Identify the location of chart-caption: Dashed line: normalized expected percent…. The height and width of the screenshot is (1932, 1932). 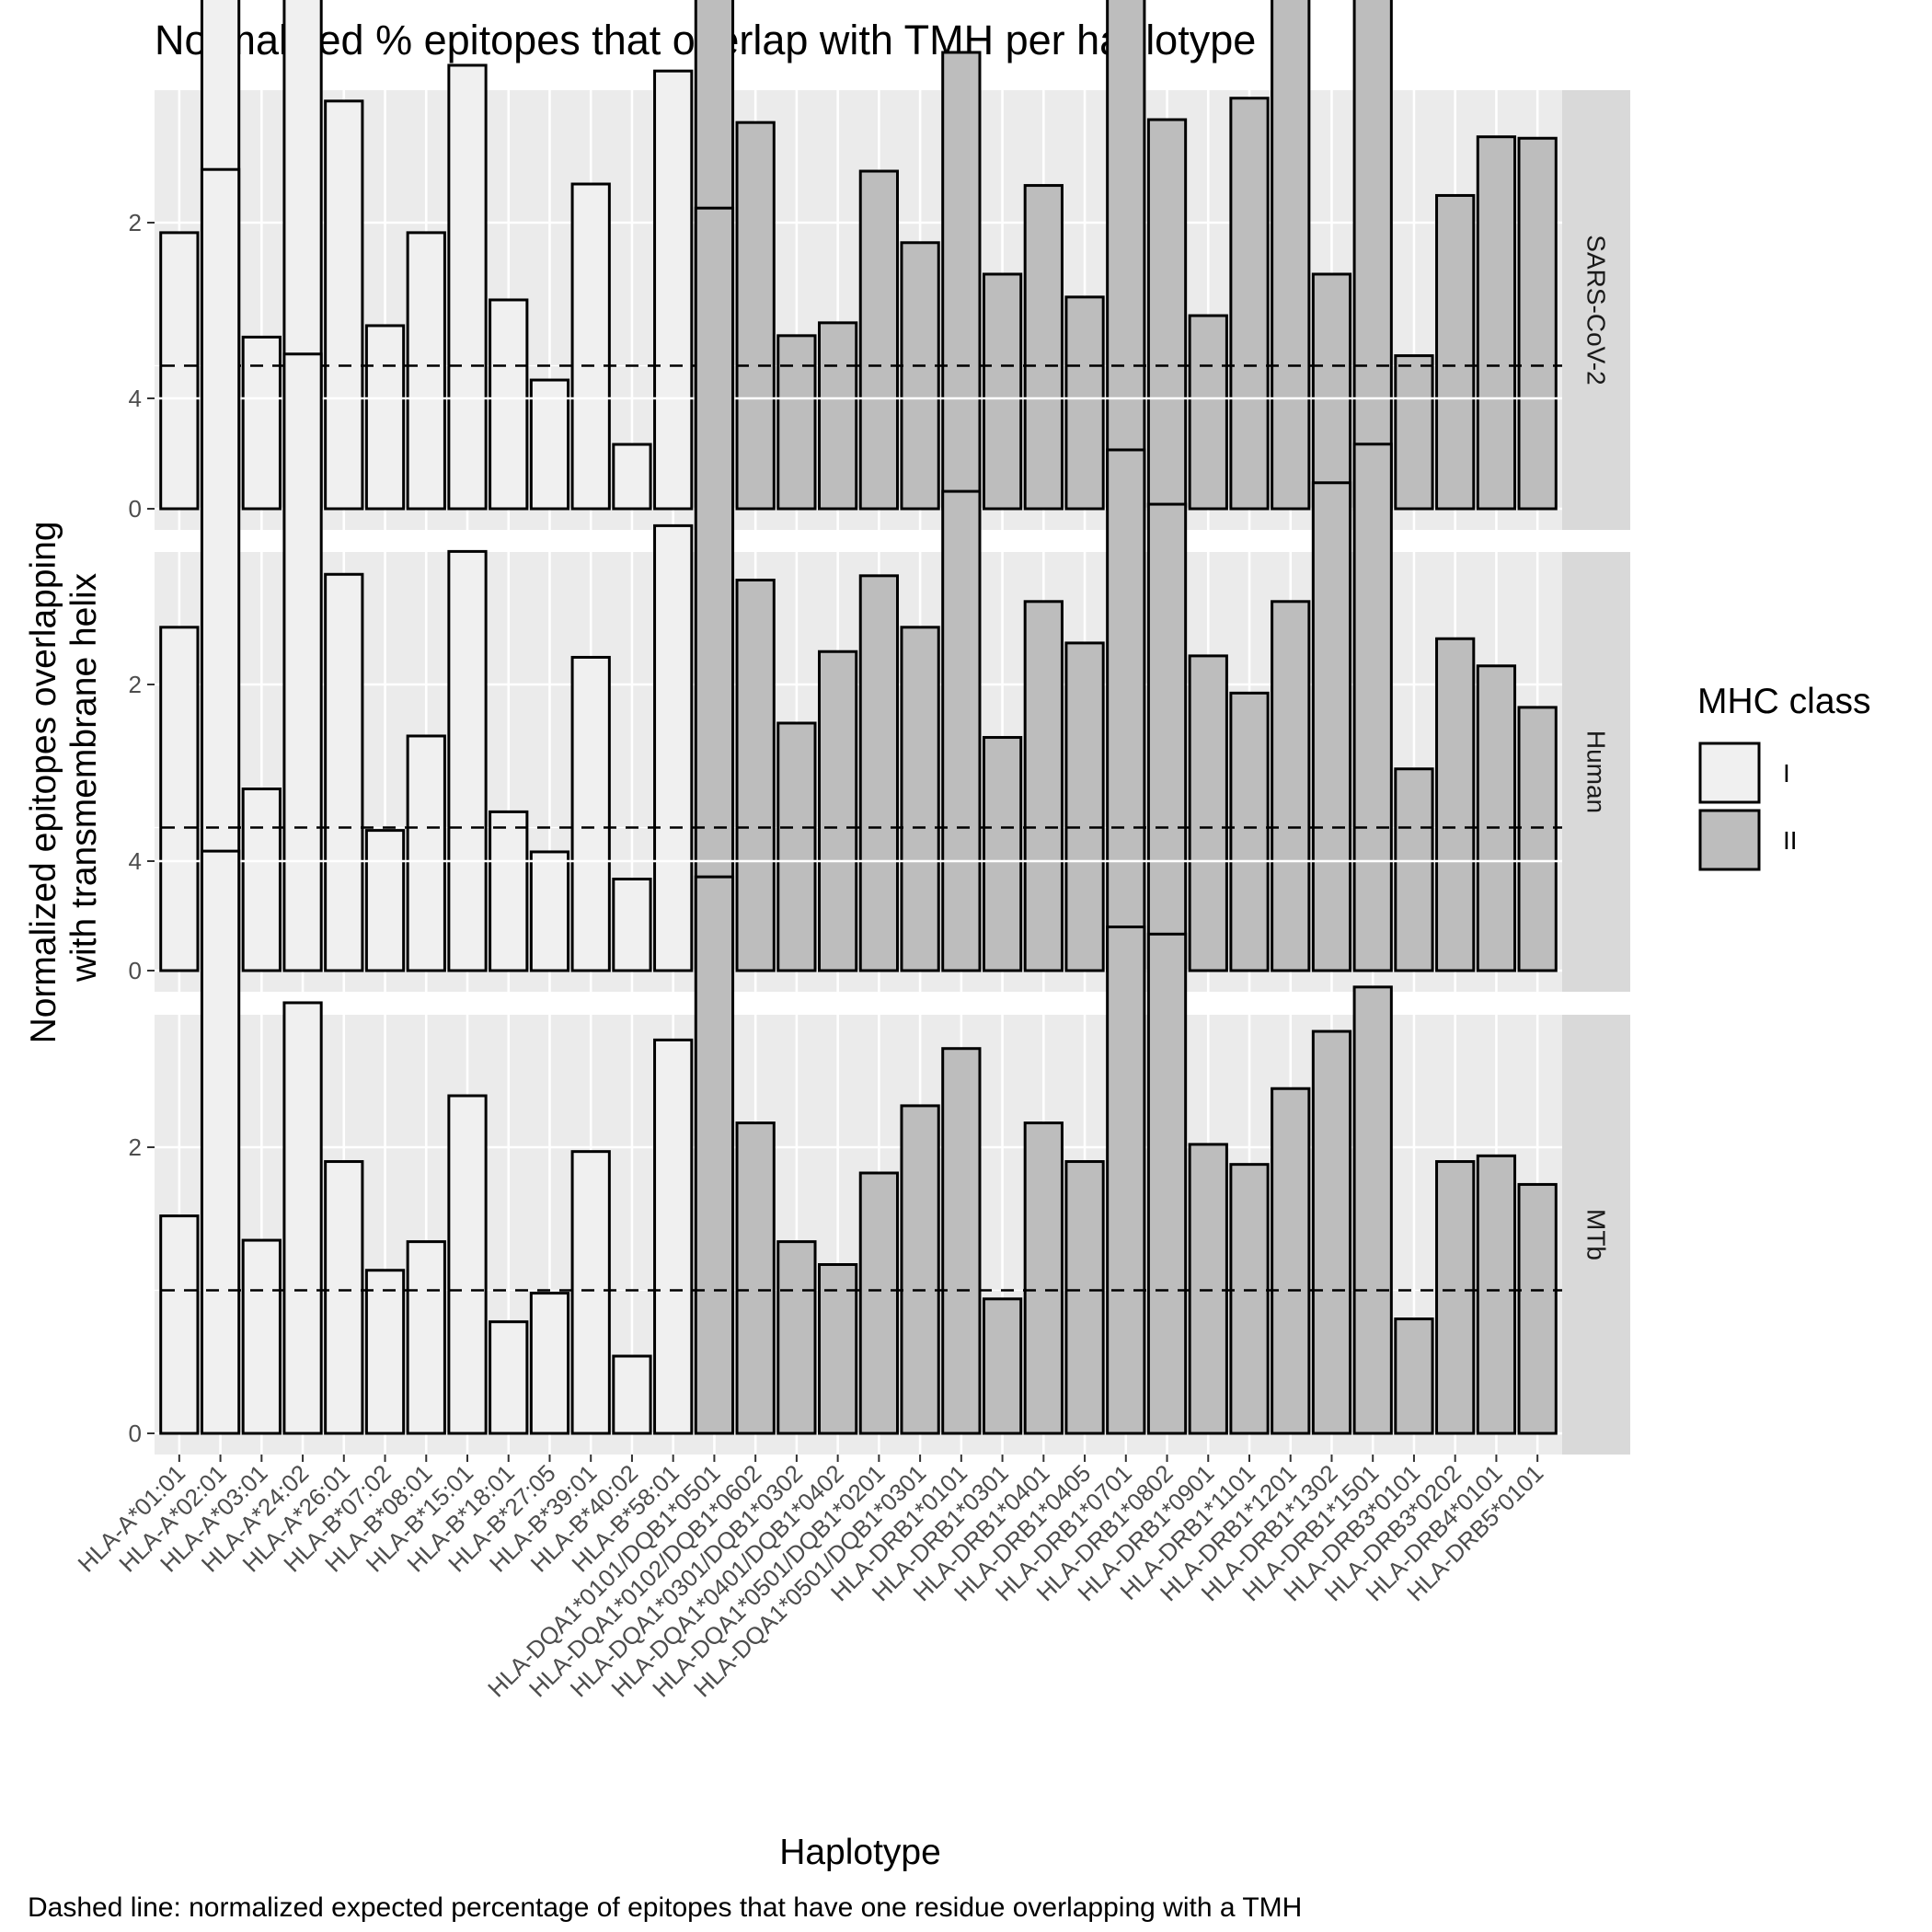
(665, 1907).